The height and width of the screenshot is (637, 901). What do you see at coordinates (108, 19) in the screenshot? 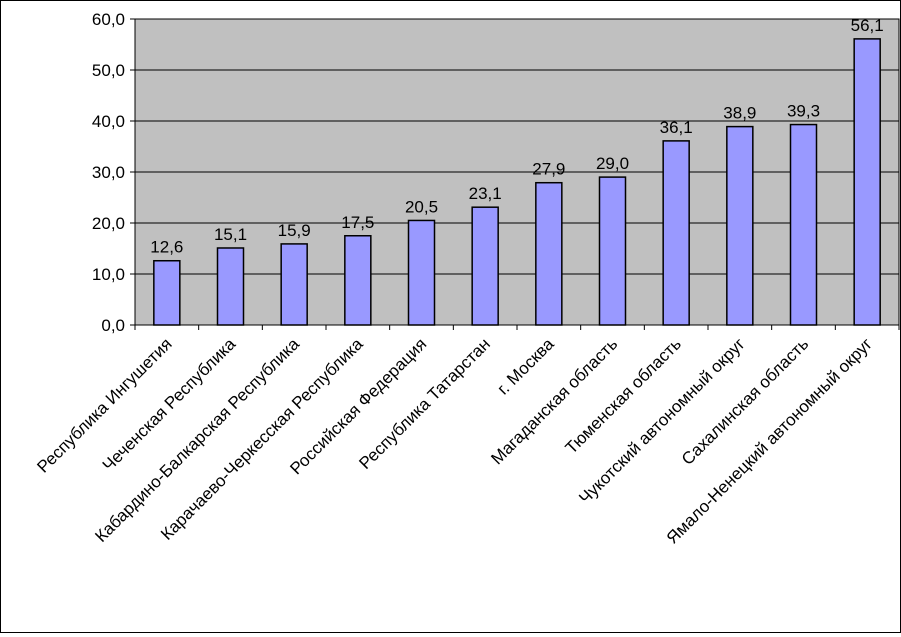
I see `y-tick-label: 60,0` at bounding box center [108, 19].